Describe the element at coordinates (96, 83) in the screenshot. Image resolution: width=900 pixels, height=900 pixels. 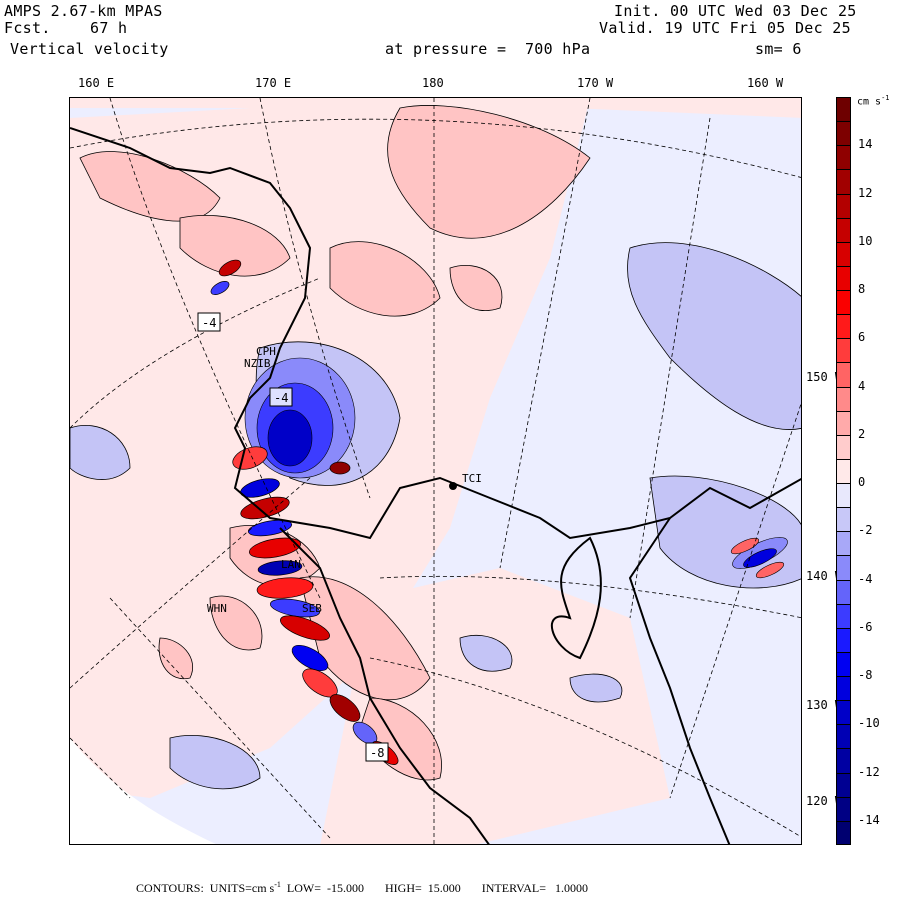
I see `lon-label-160e: 160 E` at that location.